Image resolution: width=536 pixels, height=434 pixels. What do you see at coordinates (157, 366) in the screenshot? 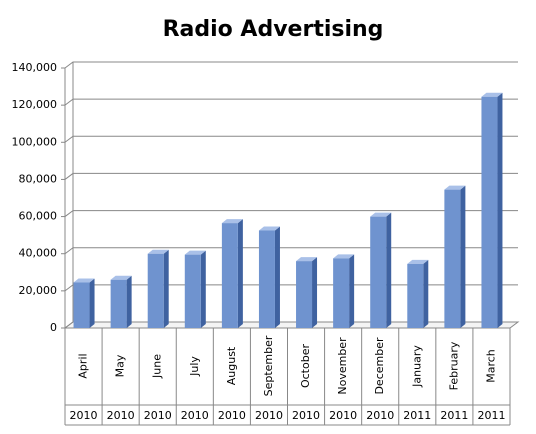
I see `x-tick-label: June` at bounding box center [157, 366].